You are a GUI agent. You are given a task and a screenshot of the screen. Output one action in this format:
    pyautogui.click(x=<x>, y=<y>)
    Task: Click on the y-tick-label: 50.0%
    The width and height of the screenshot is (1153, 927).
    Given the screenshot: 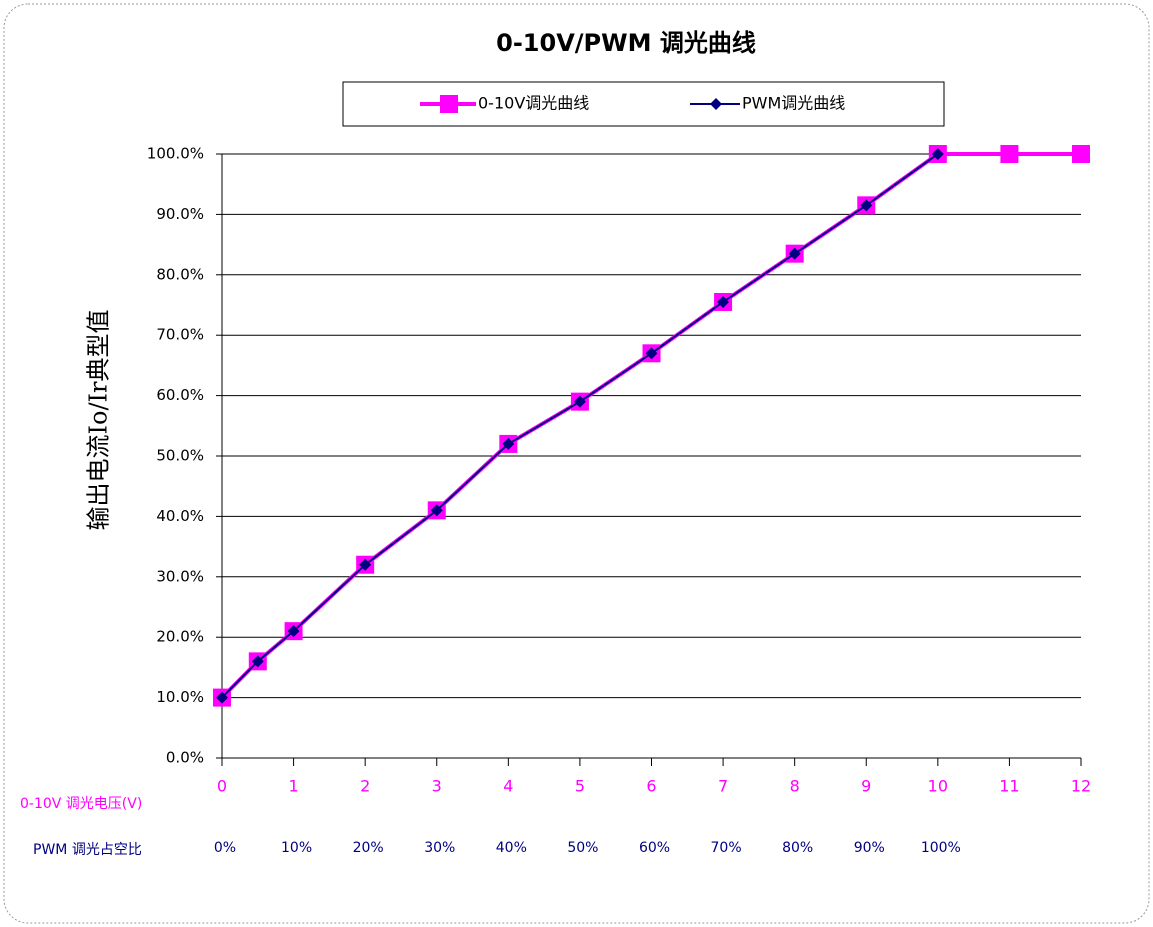 What is the action you would take?
    pyautogui.click(x=180, y=456)
    